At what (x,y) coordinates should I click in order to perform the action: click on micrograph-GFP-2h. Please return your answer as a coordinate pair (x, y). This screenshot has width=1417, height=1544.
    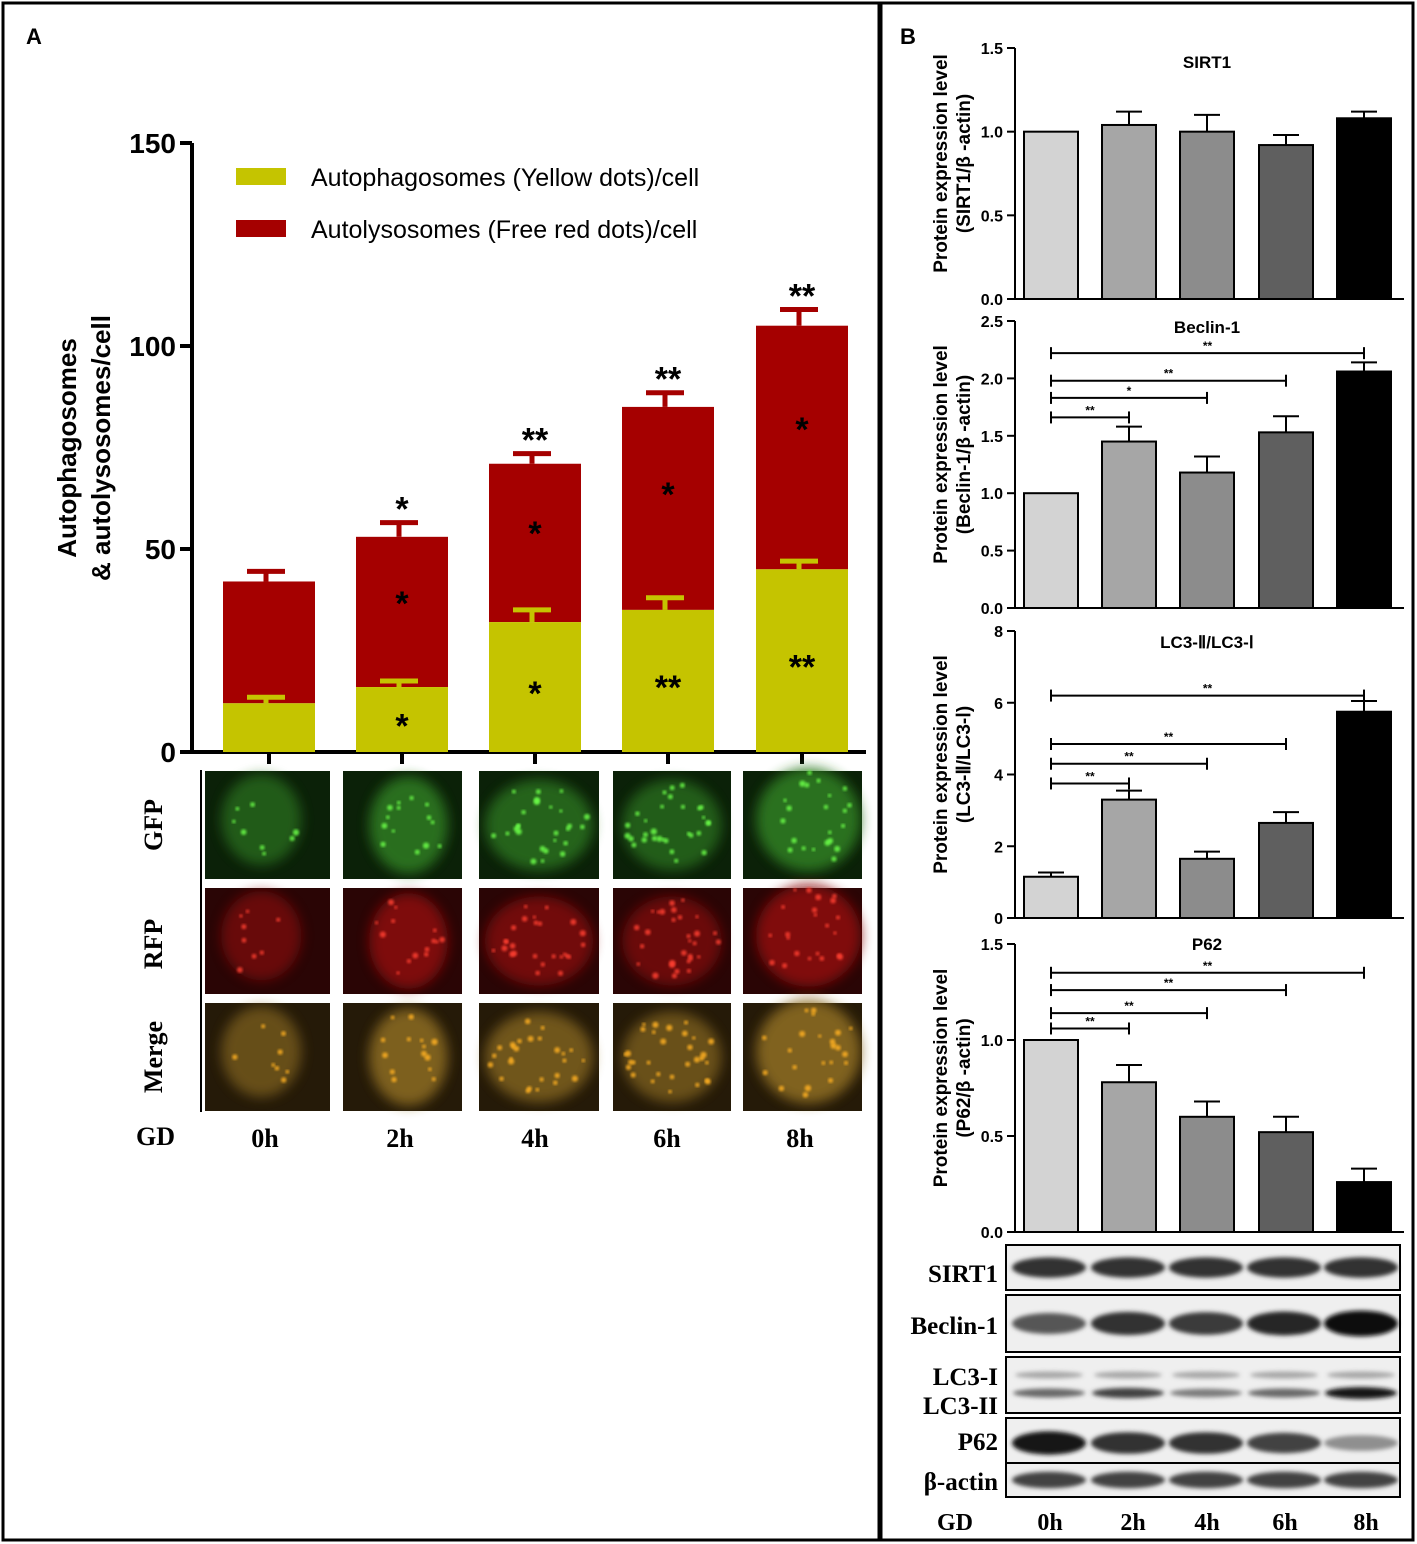
    Looking at the image, I should click on (402, 825).